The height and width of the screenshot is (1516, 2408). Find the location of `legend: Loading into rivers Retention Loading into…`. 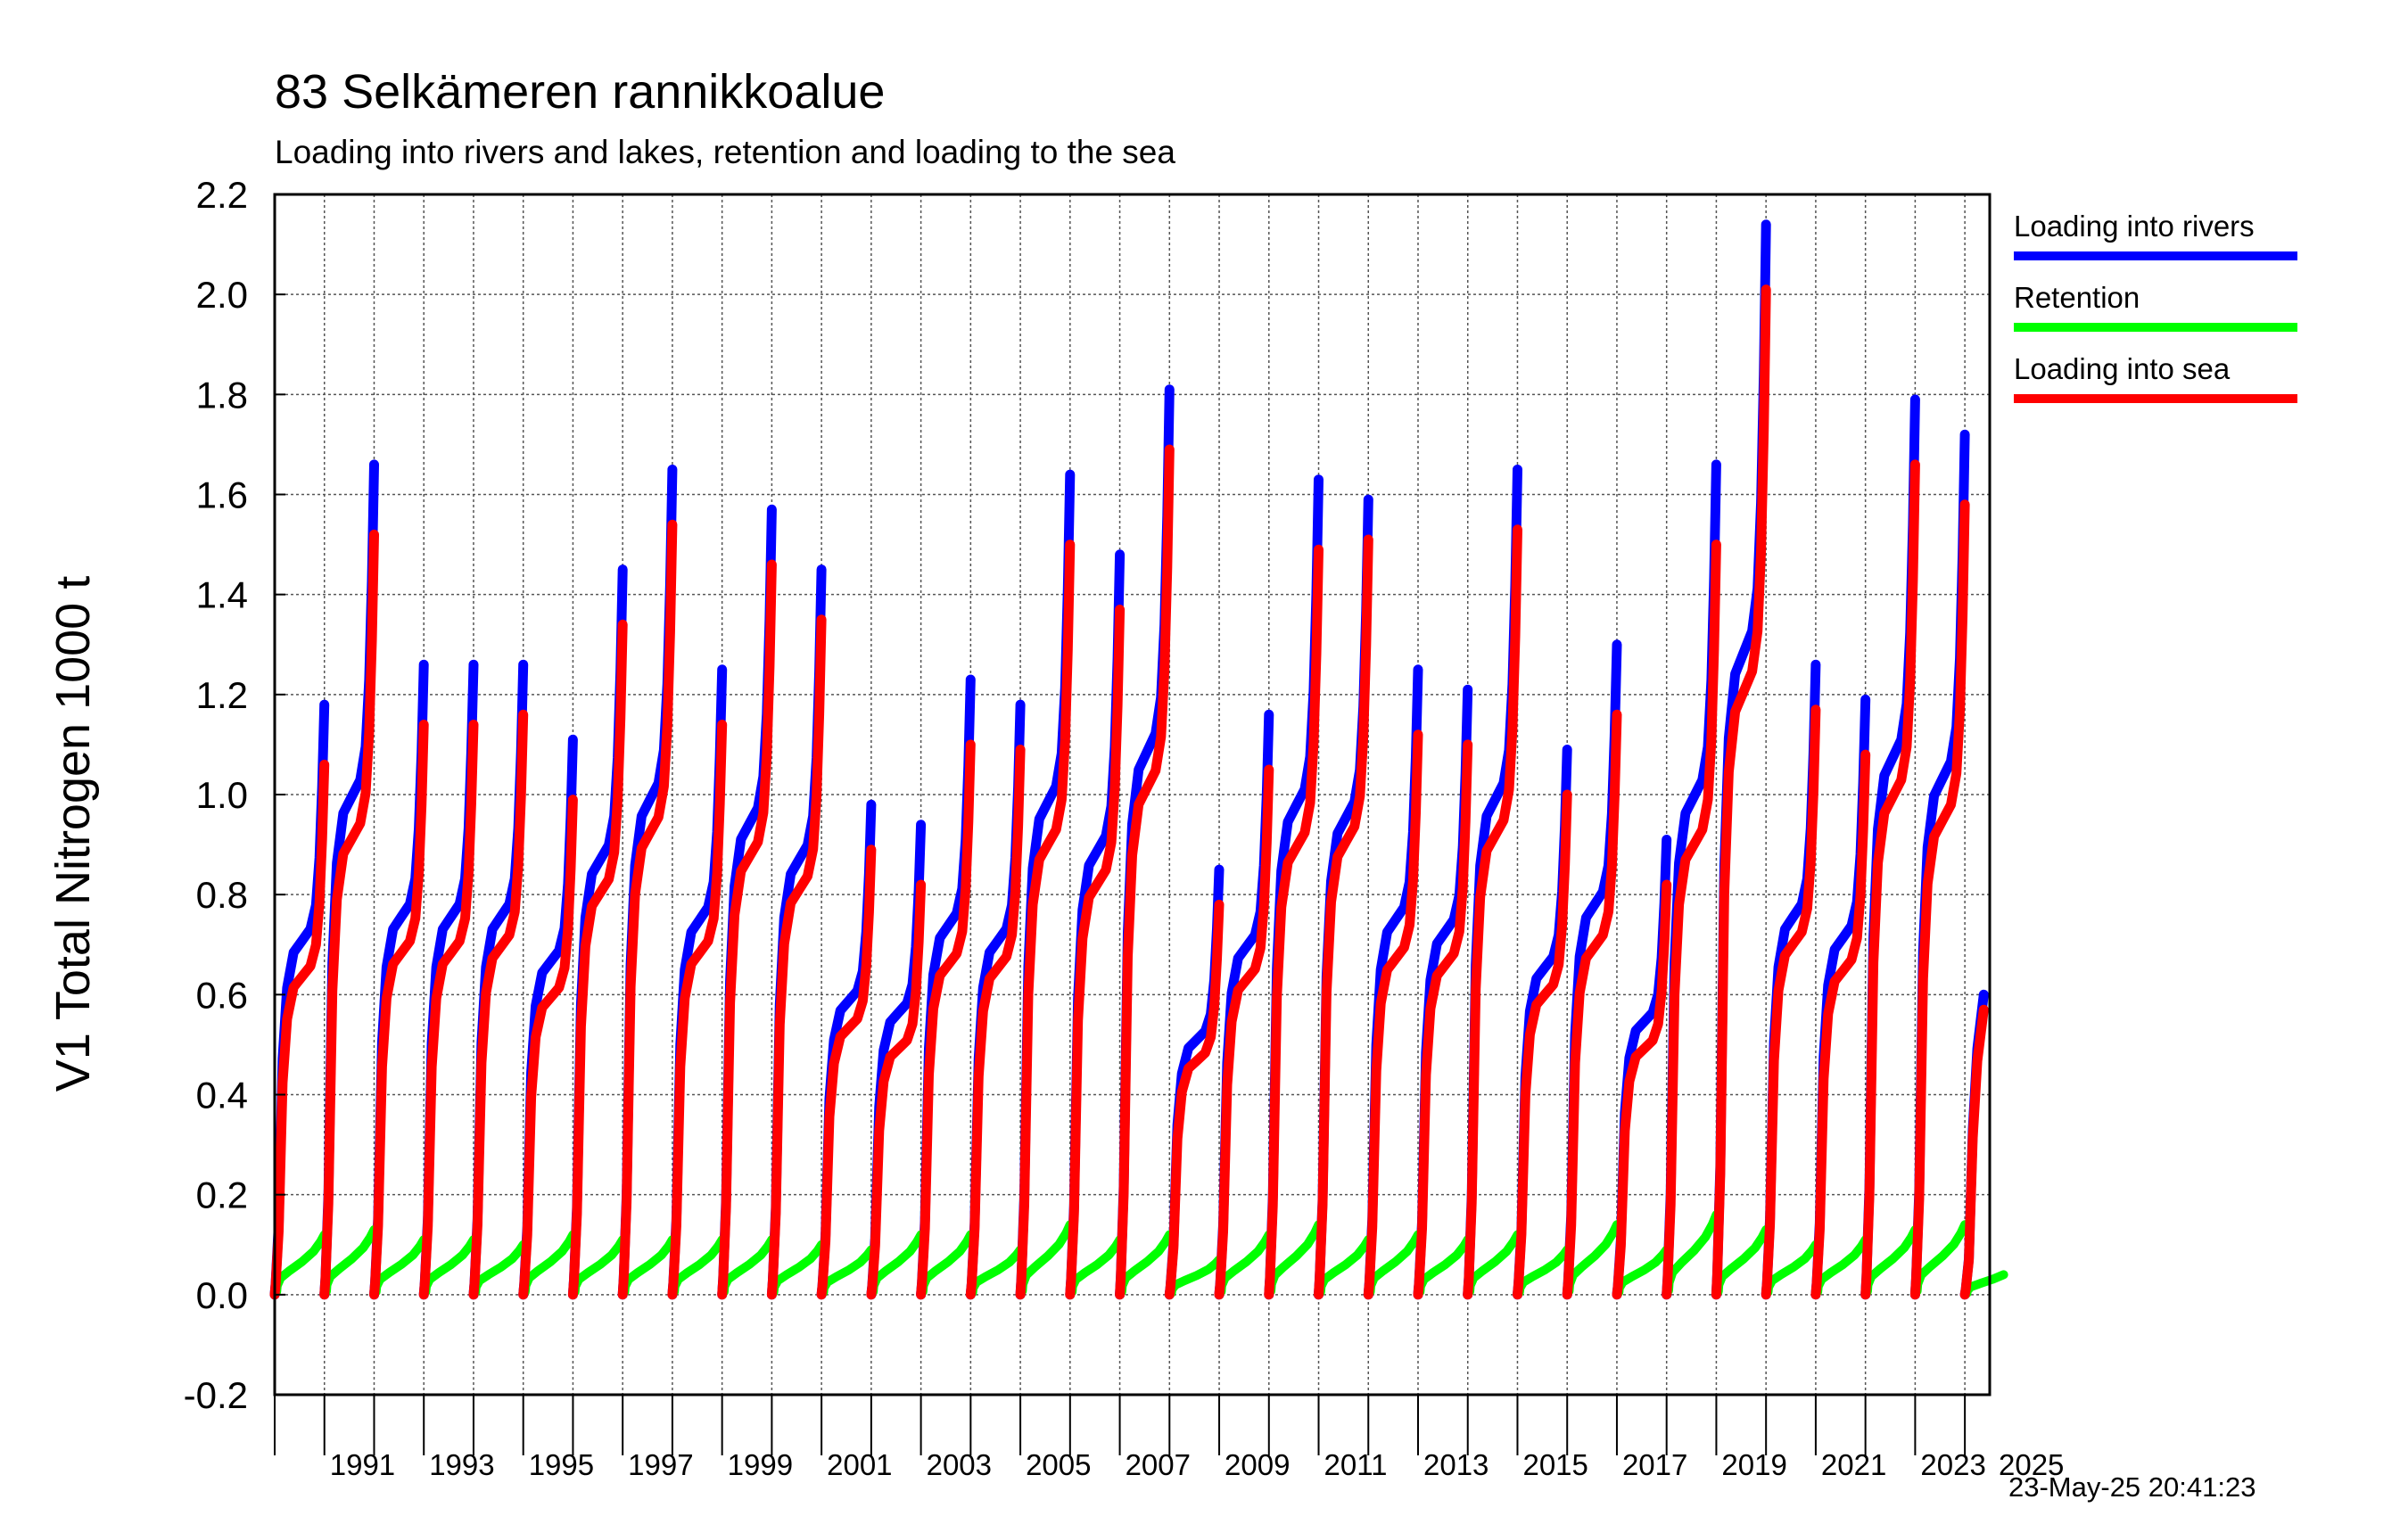

legend: Loading into rivers Retention Loading into… is located at coordinates (2155, 306).